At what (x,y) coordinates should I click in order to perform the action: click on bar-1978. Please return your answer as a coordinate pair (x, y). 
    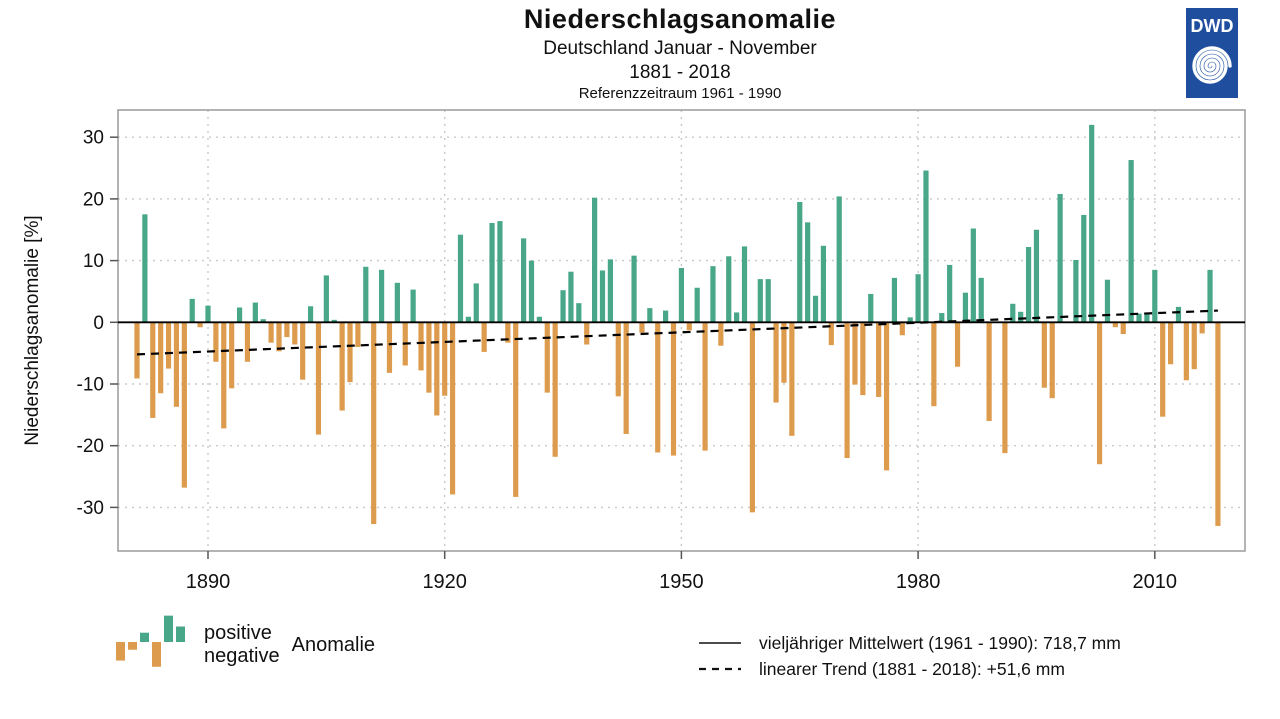
    Looking at the image, I should click on (902, 329).